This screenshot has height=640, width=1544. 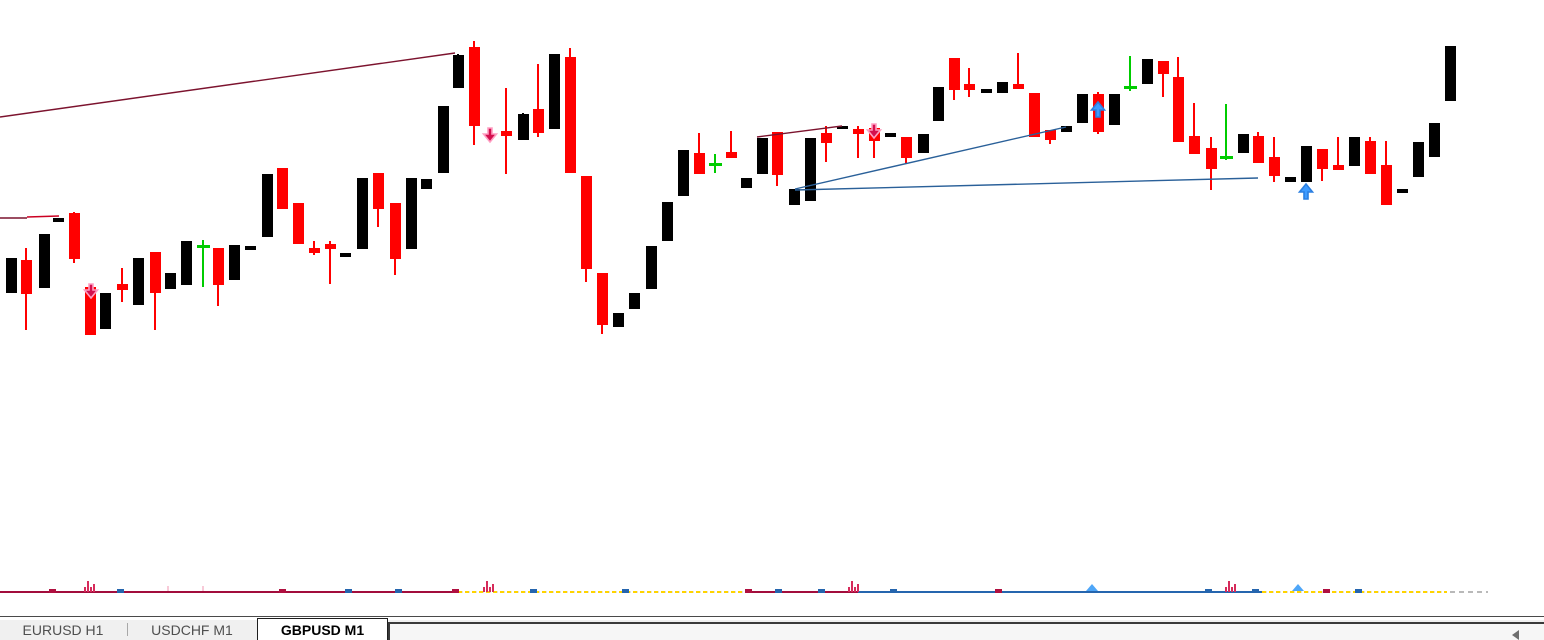 I want to click on tab-eurusd-h1: EURUSD H1, so click(x=63, y=630).